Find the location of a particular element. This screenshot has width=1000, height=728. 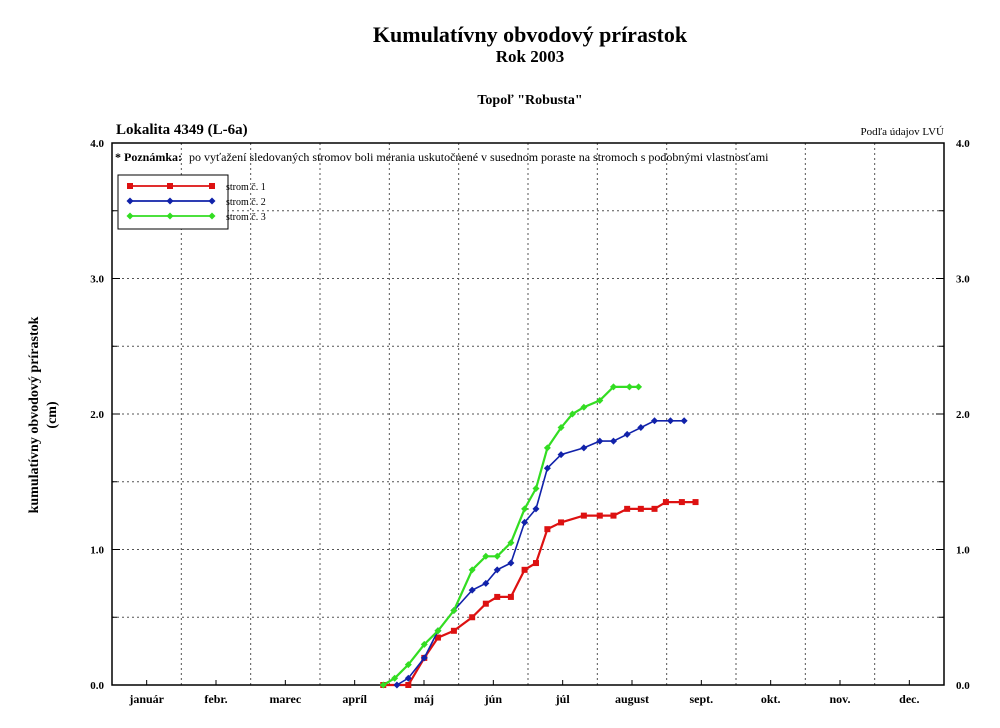

y-tick-label-left: 2.0 is located at coordinates (97, 415).